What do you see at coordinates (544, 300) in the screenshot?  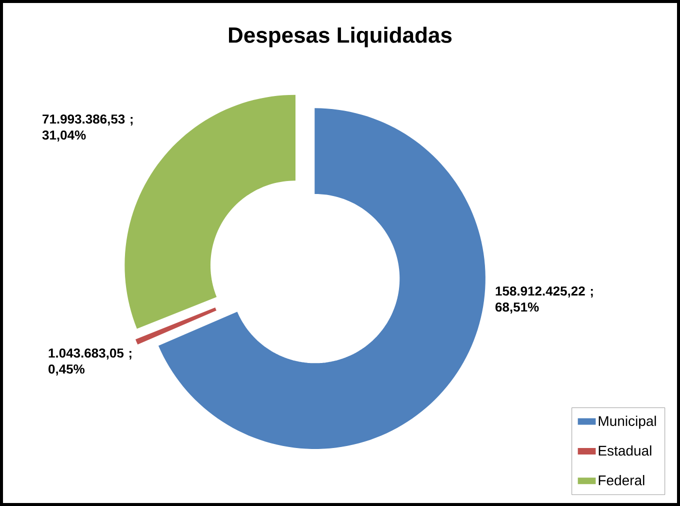 I see `data-label: 158.912.425,22 ; 68,51%` at bounding box center [544, 300].